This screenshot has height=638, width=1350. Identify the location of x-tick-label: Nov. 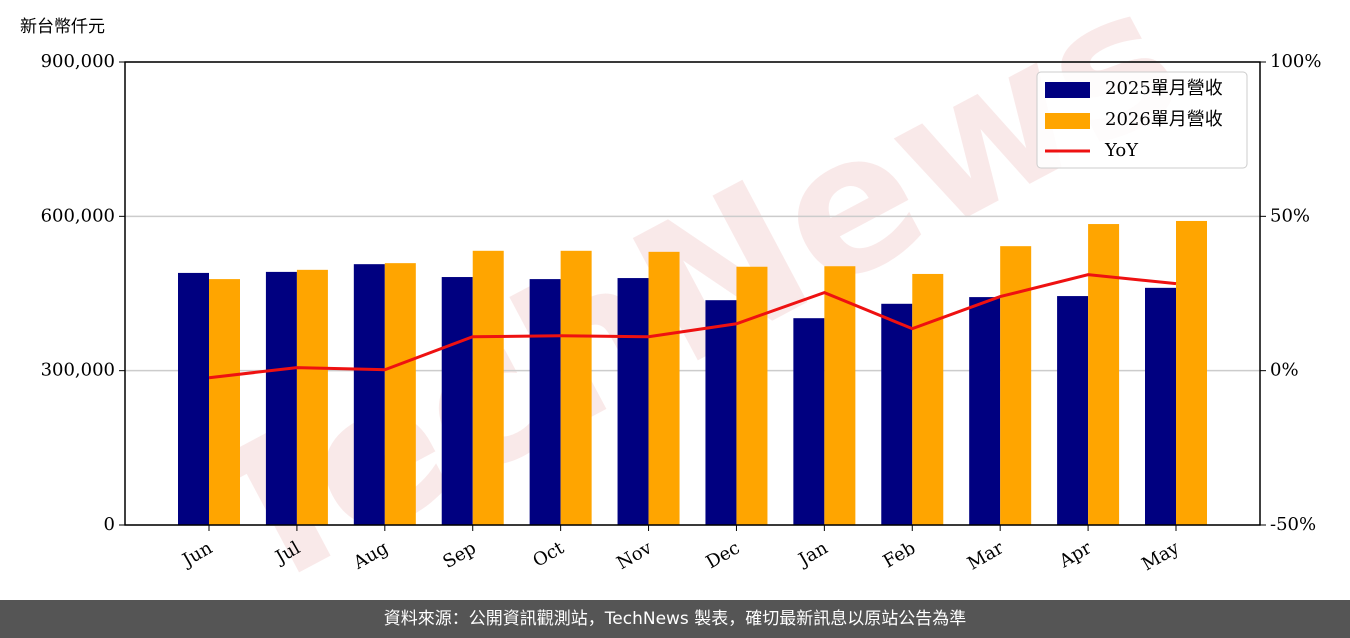
(634, 555).